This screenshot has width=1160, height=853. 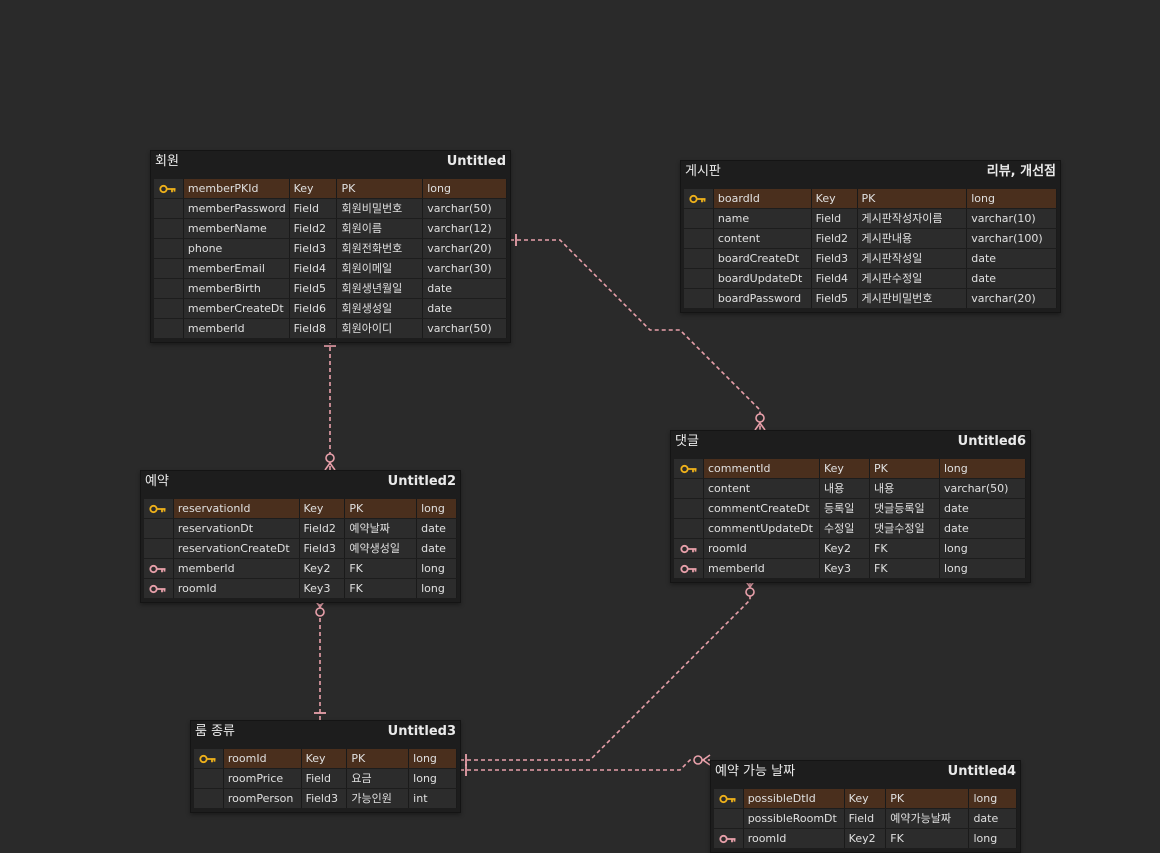 I want to click on table-row: memberId Key2 FK long, so click(x=300, y=568).